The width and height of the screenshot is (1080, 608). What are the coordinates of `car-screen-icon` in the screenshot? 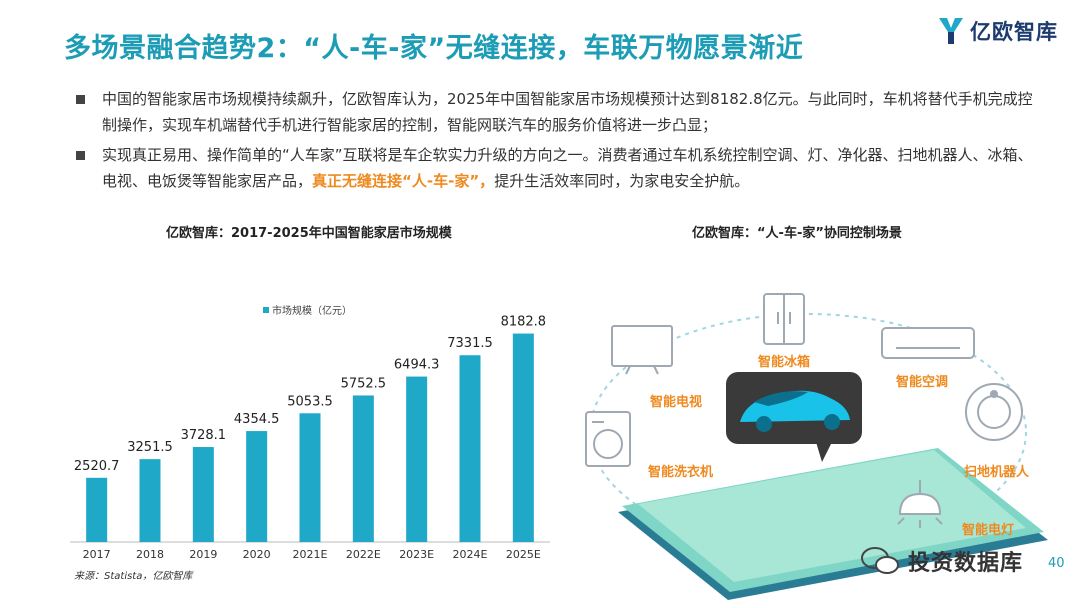 It's located at (794, 417).